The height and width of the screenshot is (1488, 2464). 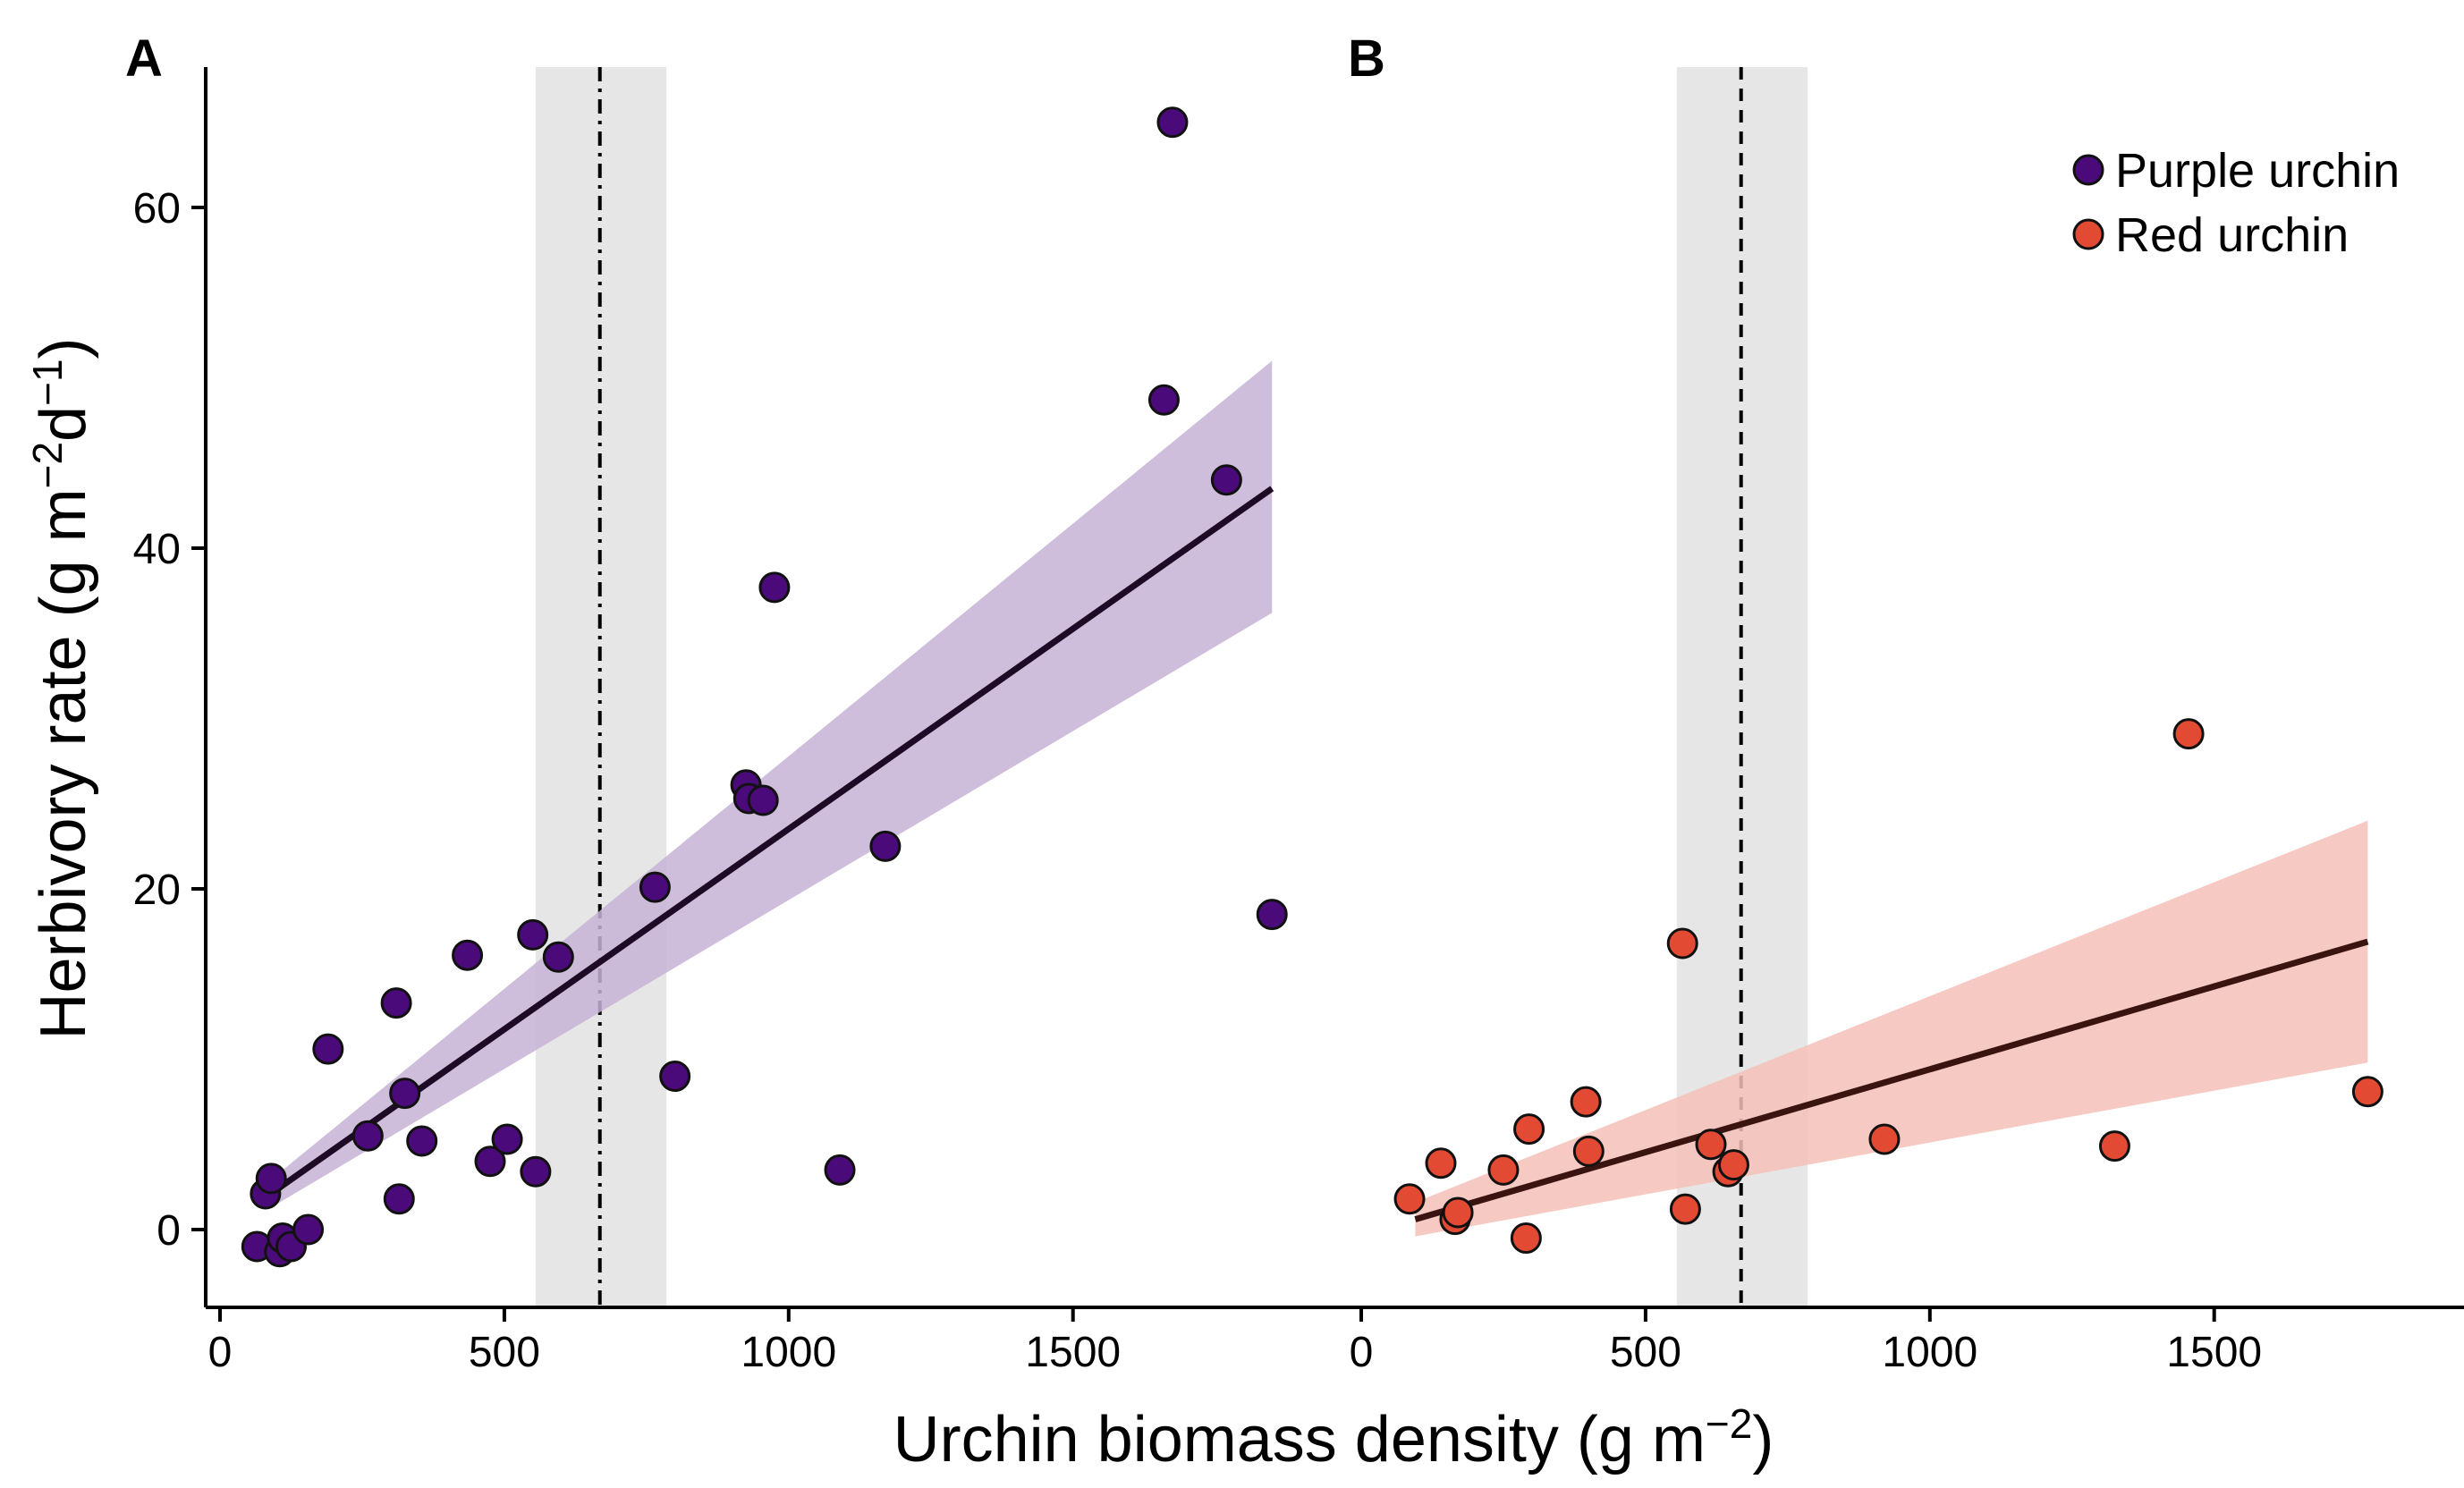 What do you see at coordinates (2088, 234) in the screenshot?
I see `legend-marker-red` at bounding box center [2088, 234].